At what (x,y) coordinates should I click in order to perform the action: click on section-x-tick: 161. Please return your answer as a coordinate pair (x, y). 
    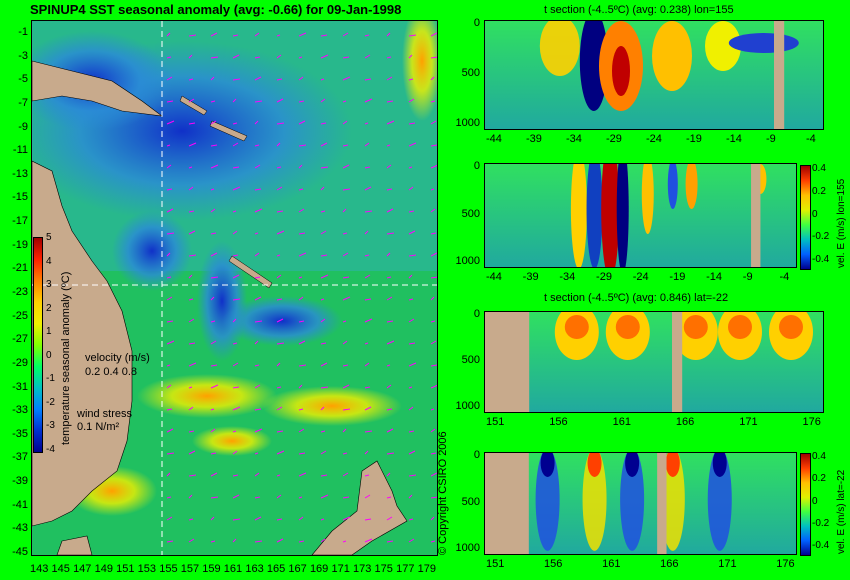
    Looking at the image, I should click on (621, 422).